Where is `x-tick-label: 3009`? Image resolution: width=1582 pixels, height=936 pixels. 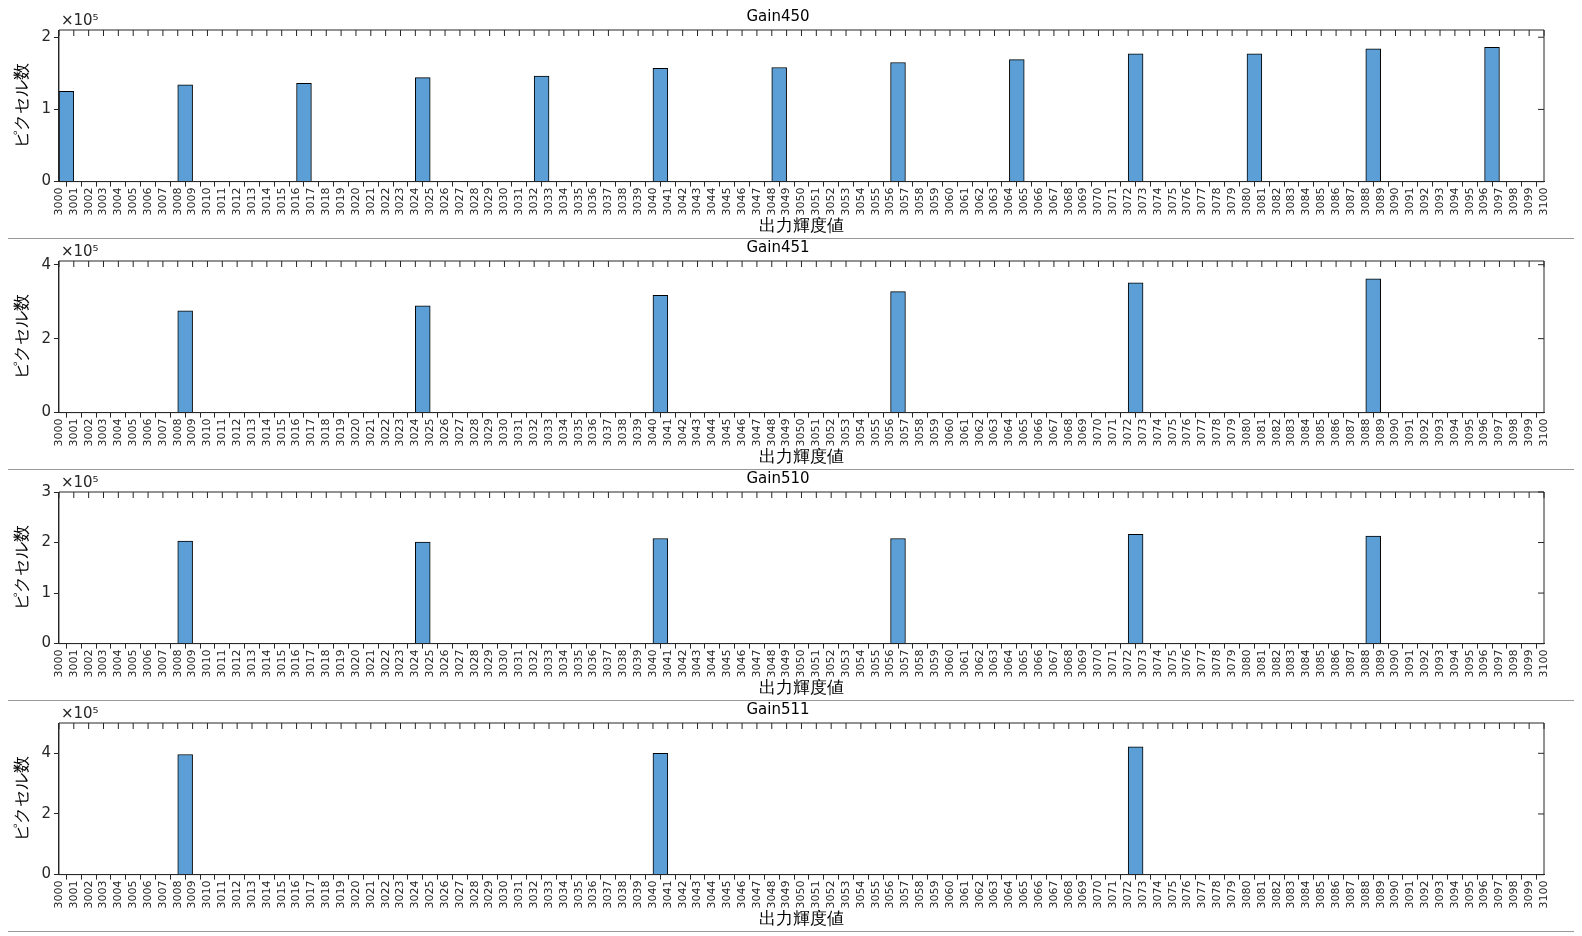
x-tick-label: 3009 is located at coordinates (192, 201).